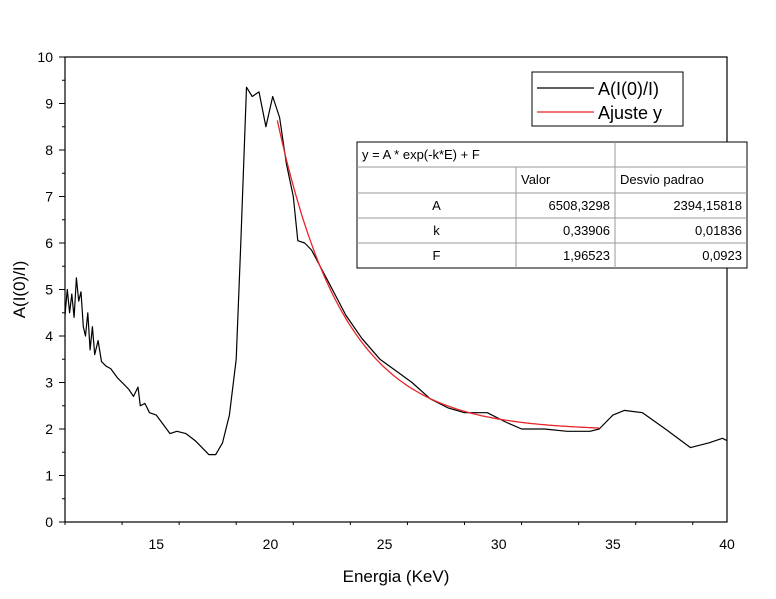 This screenshot has height=599, width=776. What do you see at coordinates (613, 544) in the screenshot?
I see `x-tick-label: 35` at bounding box center [613, 544].